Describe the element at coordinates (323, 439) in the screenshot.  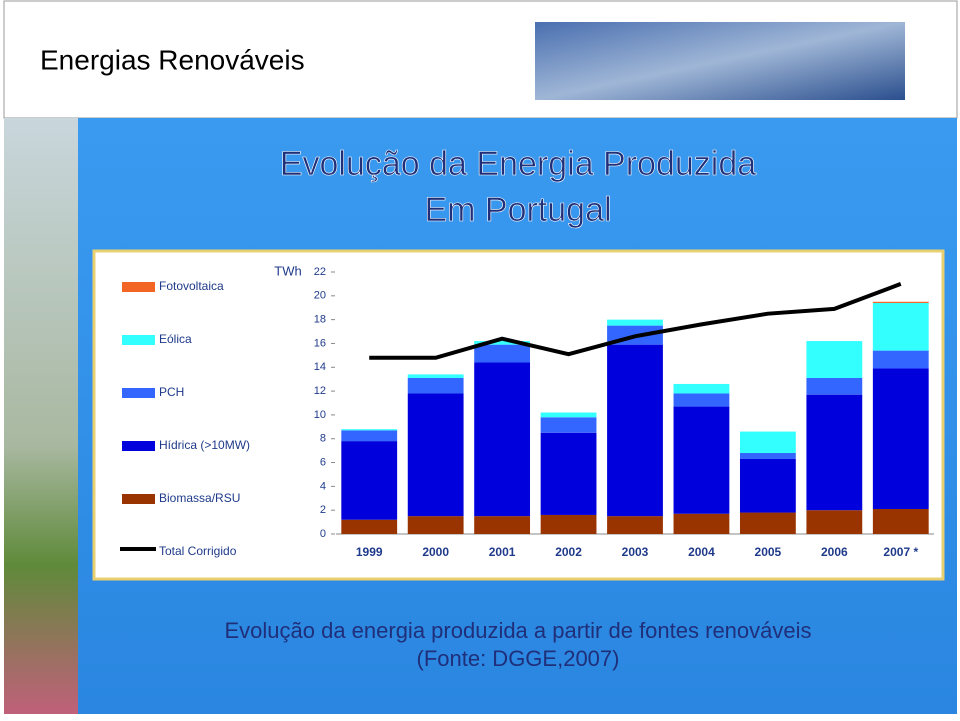
I see `y-tick-label: 8` at that location.